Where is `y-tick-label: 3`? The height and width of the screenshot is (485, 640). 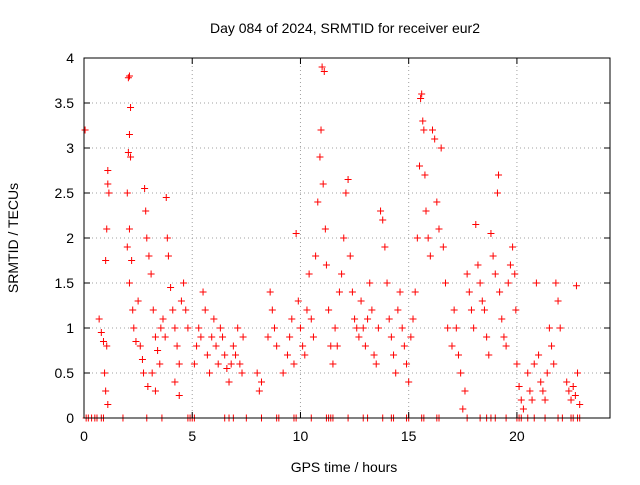
y-tick-label: 3 is located at coordinates (70, 148).